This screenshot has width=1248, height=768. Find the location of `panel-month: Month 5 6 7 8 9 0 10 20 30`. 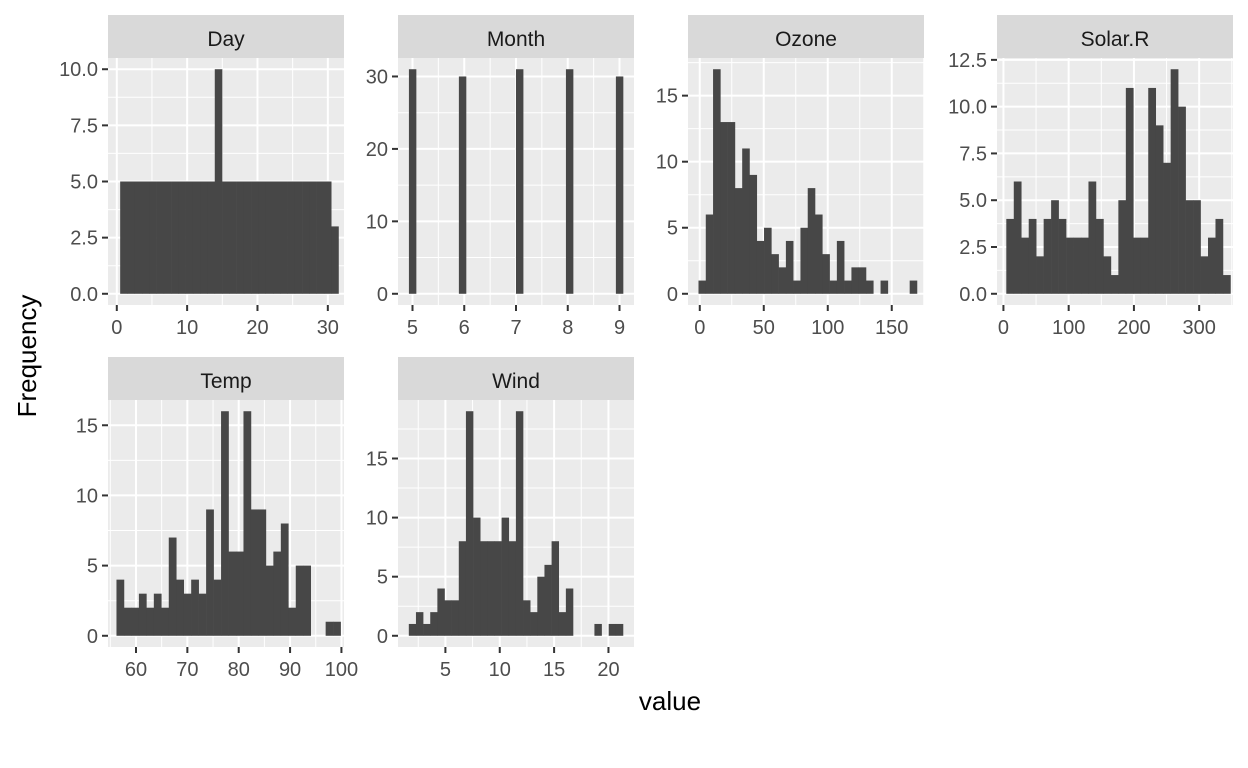

panel-month: Month 5 6 7 8 9 0 10 20 30 is located at coordinates (500, 177).